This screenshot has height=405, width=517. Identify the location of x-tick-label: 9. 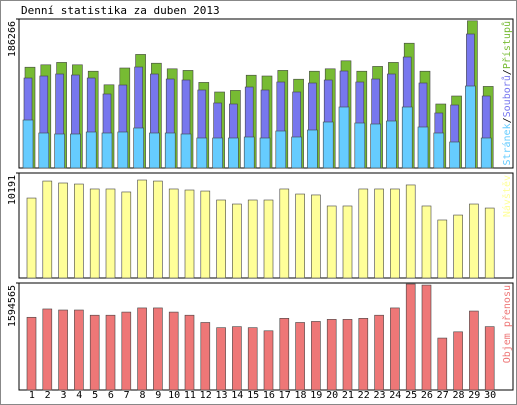
(158, 395).